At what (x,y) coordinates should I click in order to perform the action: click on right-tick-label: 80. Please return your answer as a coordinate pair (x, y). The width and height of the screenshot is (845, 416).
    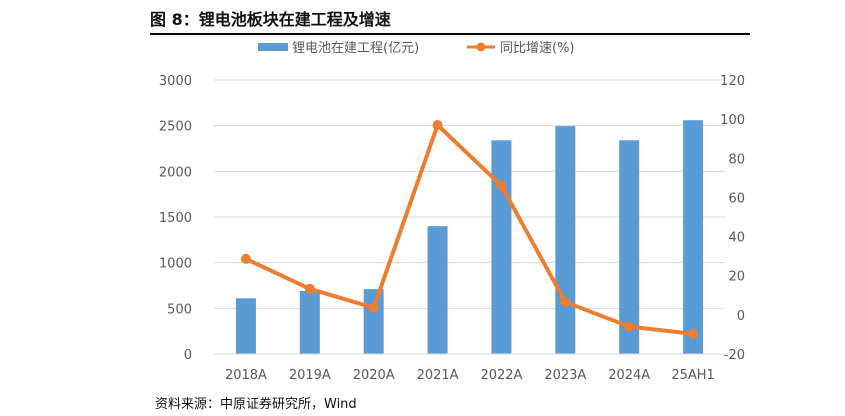
    Looking at the image, I should click on (736, 159).